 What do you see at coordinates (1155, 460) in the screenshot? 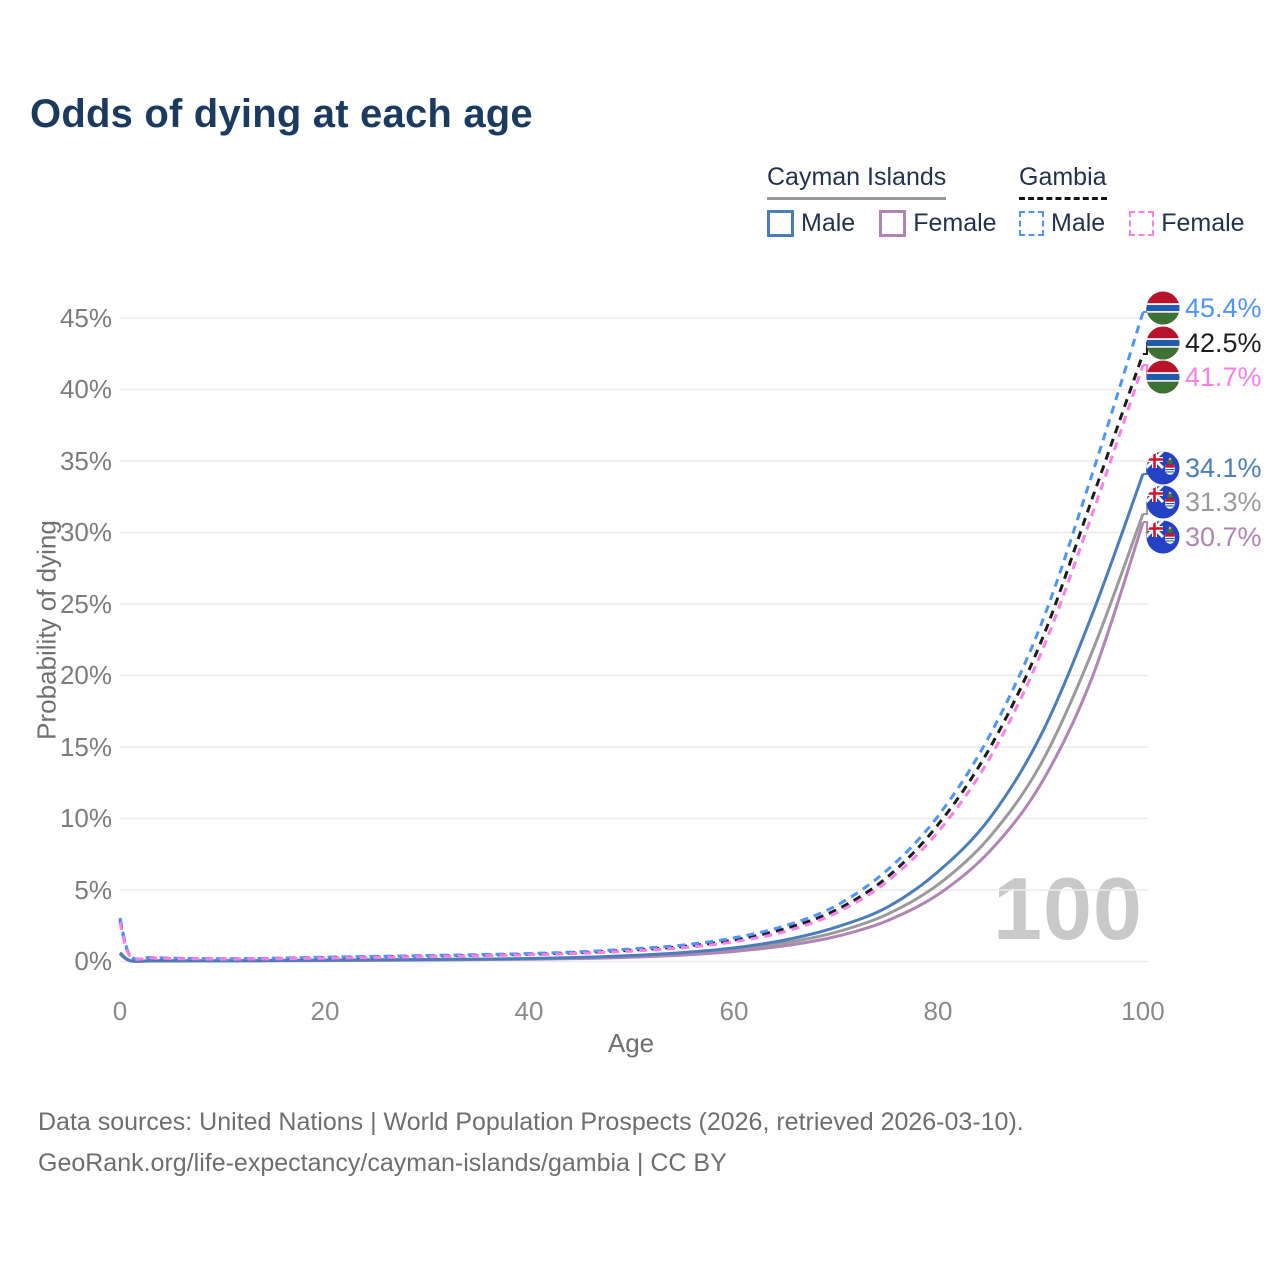
I see `union-jack-canton` at bounding box center [1155, 460].